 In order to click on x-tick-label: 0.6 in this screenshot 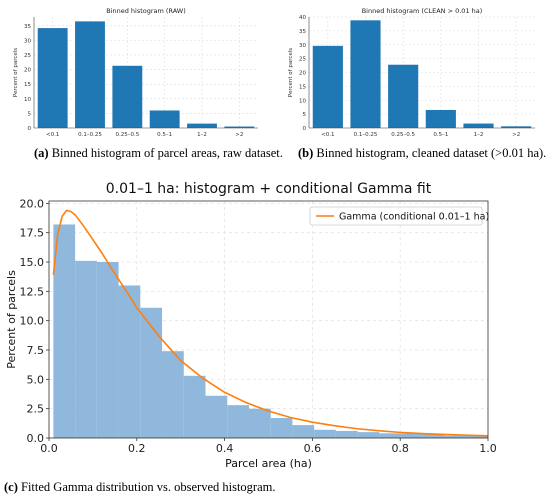, I will do `click(313, 448)`.